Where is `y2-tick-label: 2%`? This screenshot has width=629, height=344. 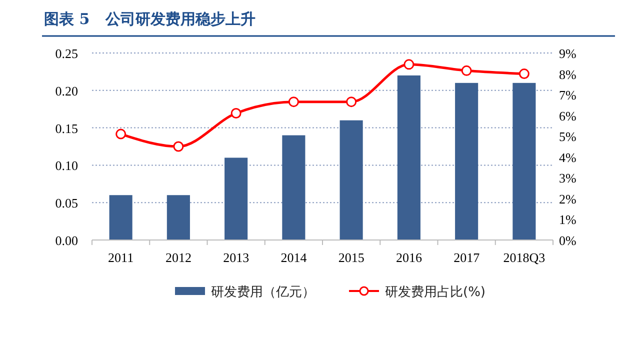
y2-tick-label: 2% is located at coordinates (567, 198).